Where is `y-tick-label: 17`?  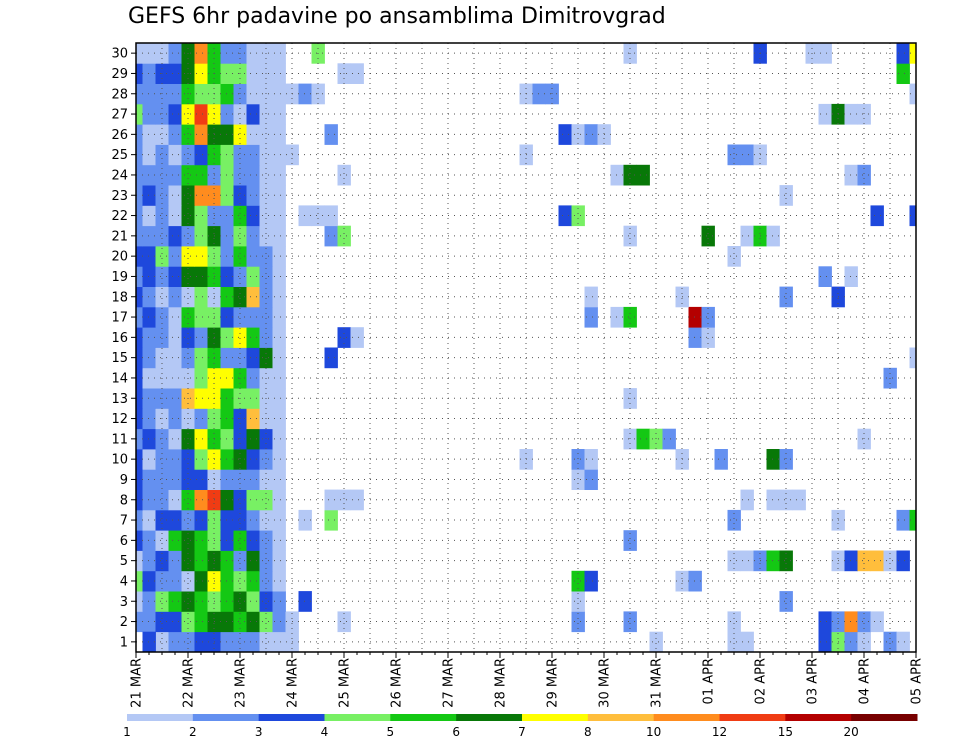 y-tick-label: 17 is located at coordinates (119, 318).